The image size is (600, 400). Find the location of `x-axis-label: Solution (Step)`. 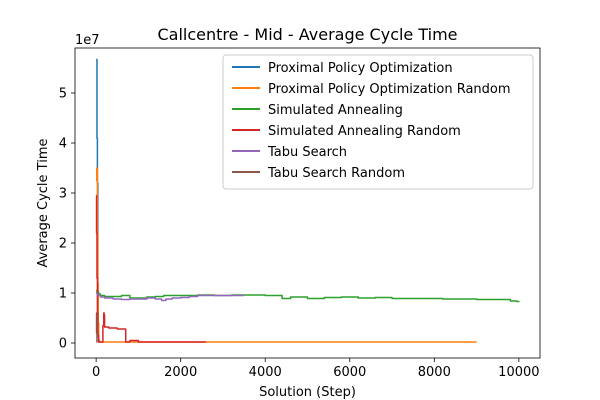

x-axis-label: Solution (Step) is located at coordinates (307, 392).